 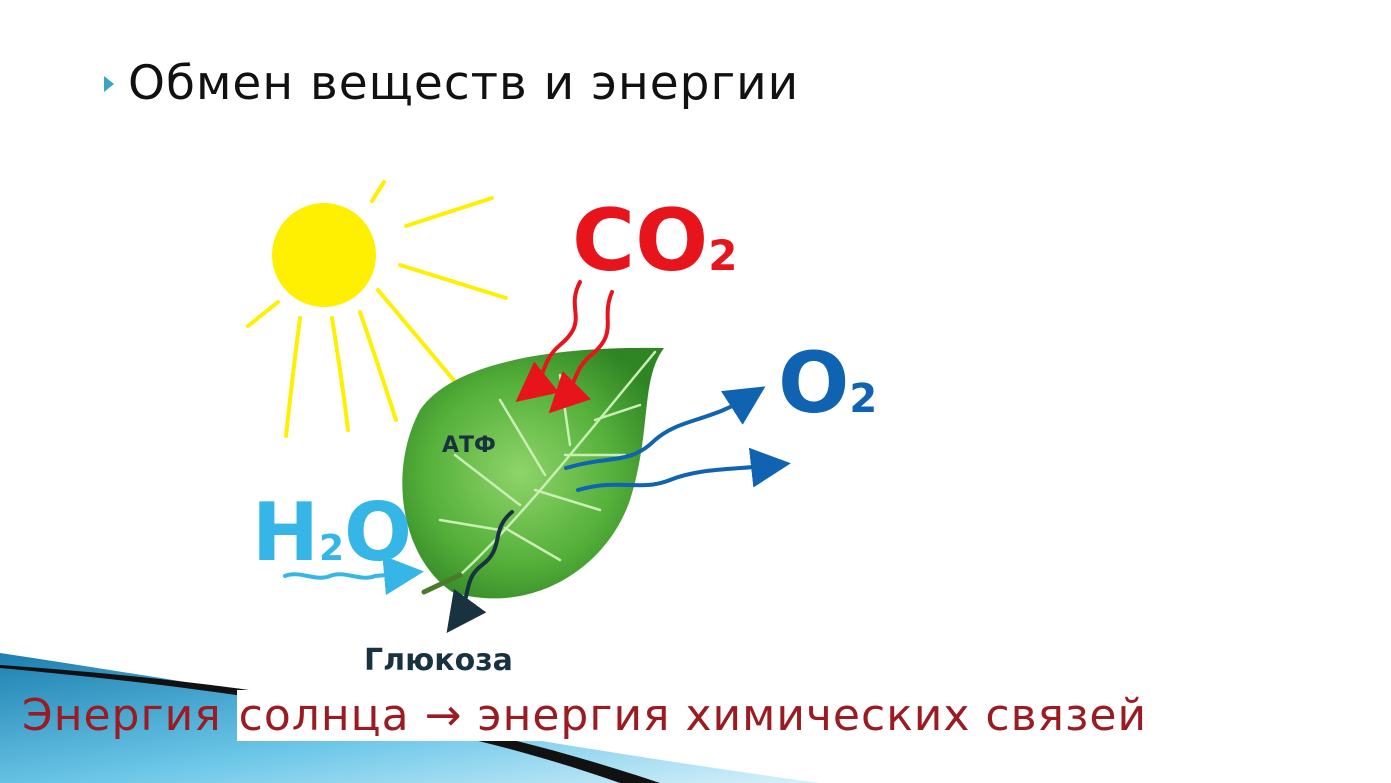 I want to click on atp-label: АТФ, so click(x=469, y=445).